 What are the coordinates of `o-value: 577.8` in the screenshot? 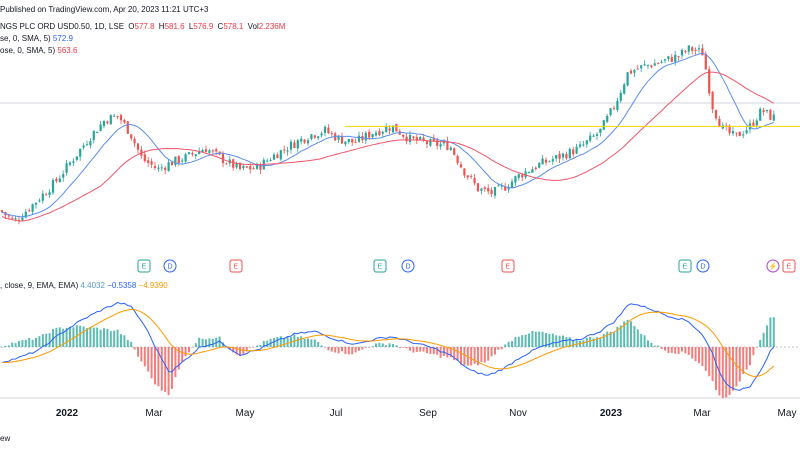 It's located at (144, 26).